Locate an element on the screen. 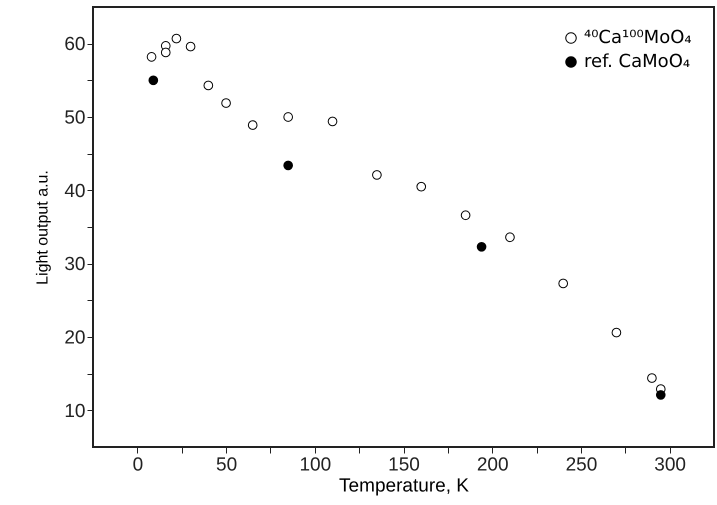 The width and height of the screenshot is (717, 505). x-axis-title: Temperature, K is located at coordinates (404, 486).